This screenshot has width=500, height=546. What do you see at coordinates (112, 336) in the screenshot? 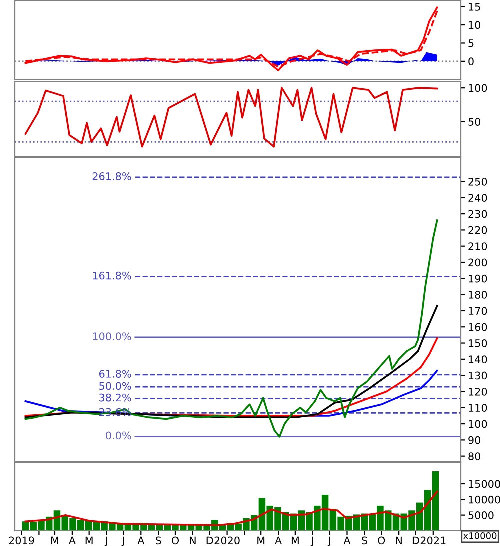
I see `annotation: 100.0%` at bounding box center [112, 336].